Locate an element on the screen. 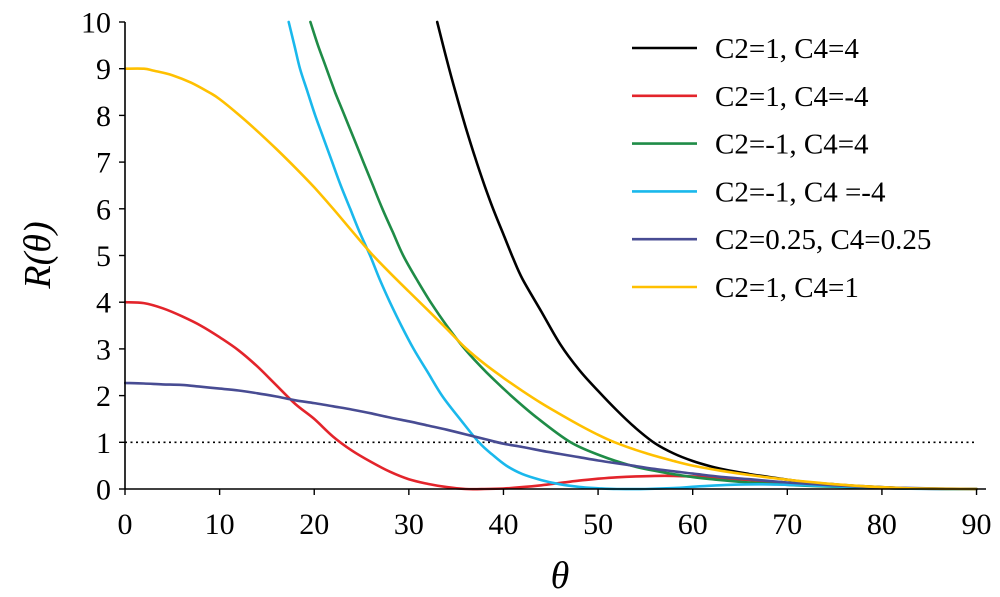 This screenshot has width=1000, height=597. y-axis-label: R(θ) is located at coordinates (38, 255).